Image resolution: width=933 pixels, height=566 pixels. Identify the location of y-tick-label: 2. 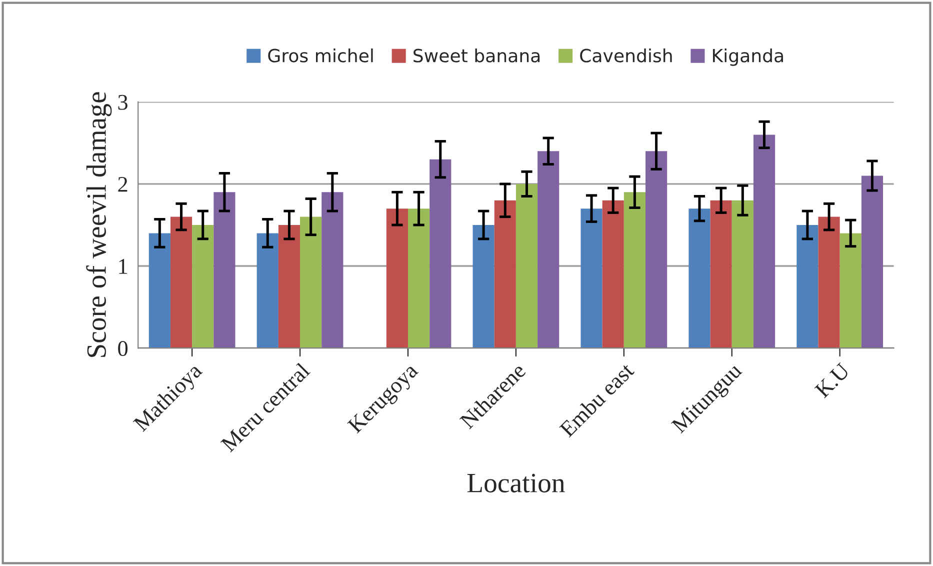
(123, 184).